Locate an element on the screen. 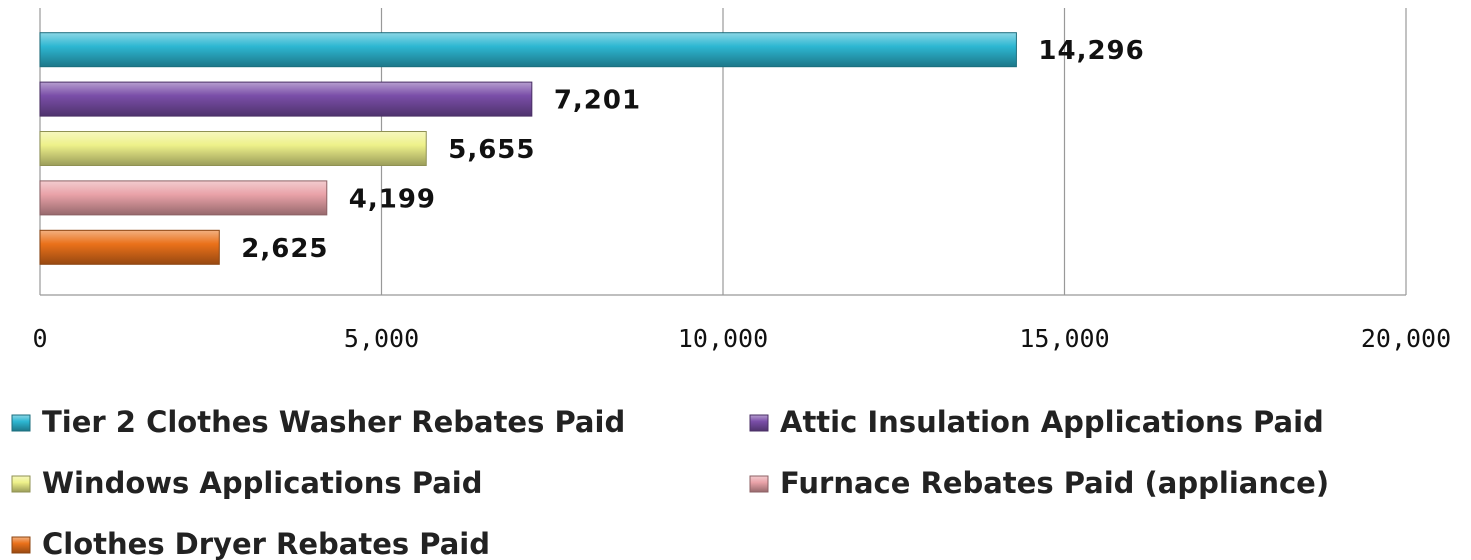 The height and width of the screenshot is (560, 1471). x-tick-label: 20,000 is located at coordinates (1406, 338).